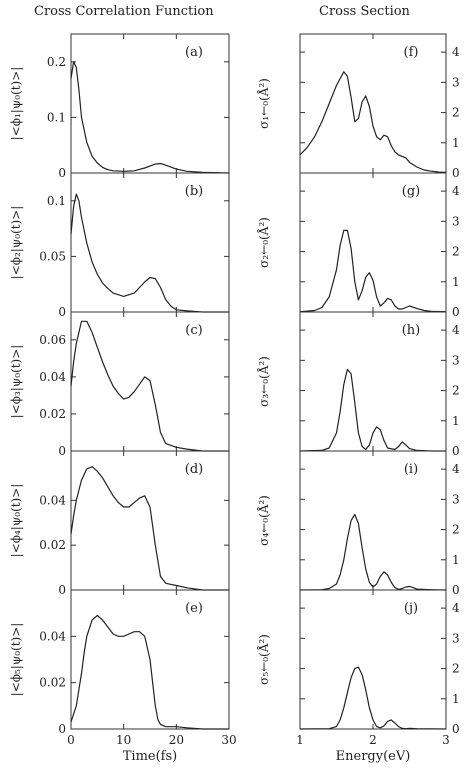  I want to click on panel-d: 0 0.02 0.04 |<ϕ₄|ψ₀(t)>| (d), so click(119, 523).